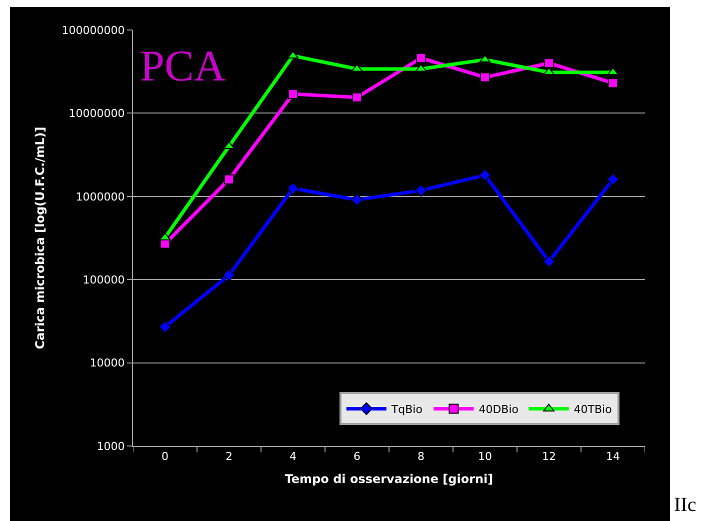 Image resolution: width=707 pixels, height=521 pixels. Describe the element at coordinates (685, 505) in the screenshot. I see `text: IIc` at that location.